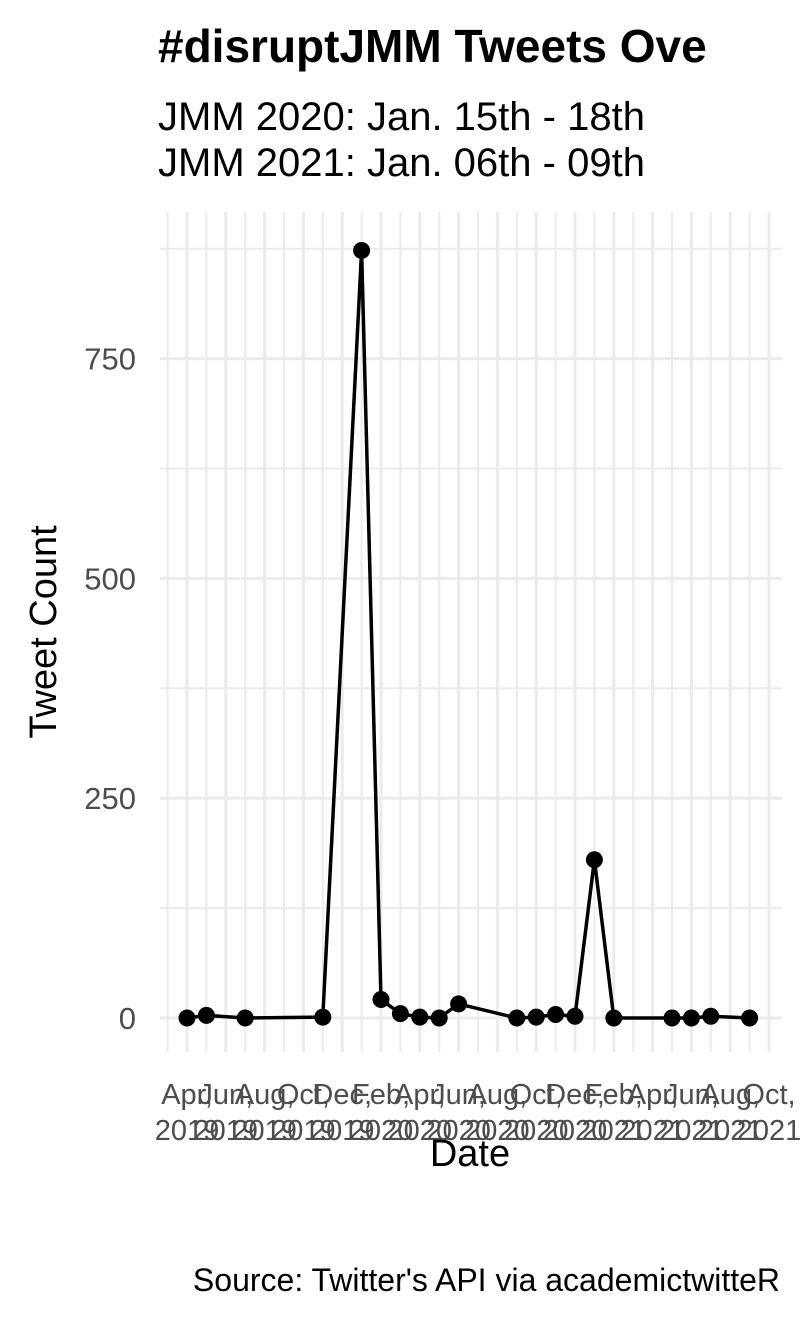  What do you see at coordinates (432, 46) in the screenshot?
I see `chart-title: #disruptJMM Tweets Ove` at bounding box center [432, 46].